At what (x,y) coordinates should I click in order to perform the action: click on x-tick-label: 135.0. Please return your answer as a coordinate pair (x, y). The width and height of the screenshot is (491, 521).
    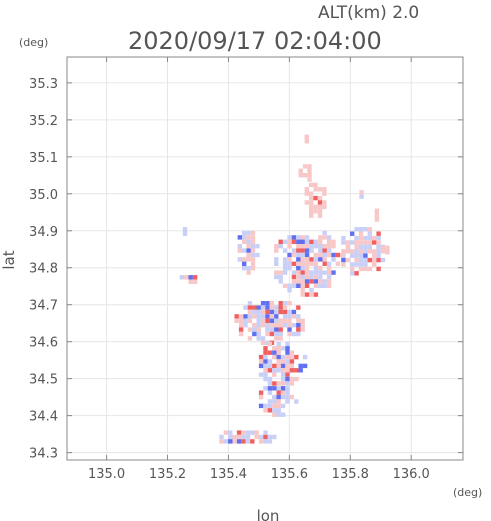
    Looking at the image, I should click on (106, 474).